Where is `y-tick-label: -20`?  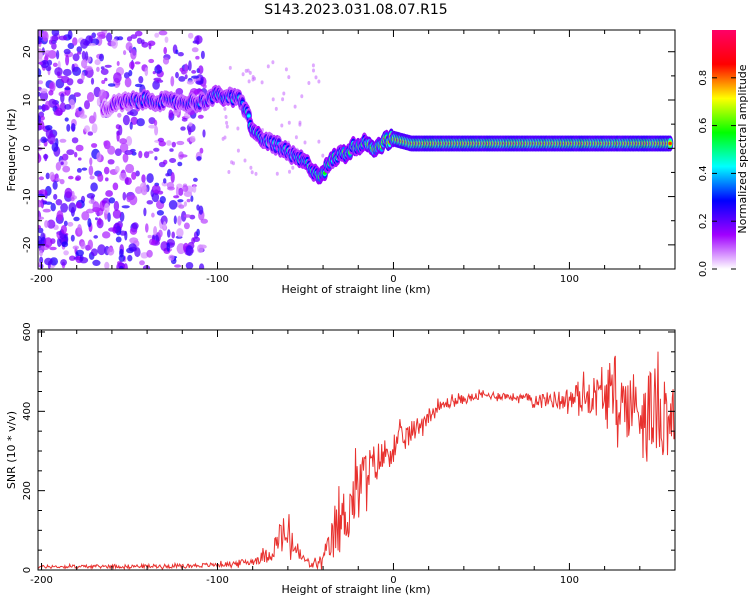 y-tick-label: -20 is located at coordinates (27, 245).